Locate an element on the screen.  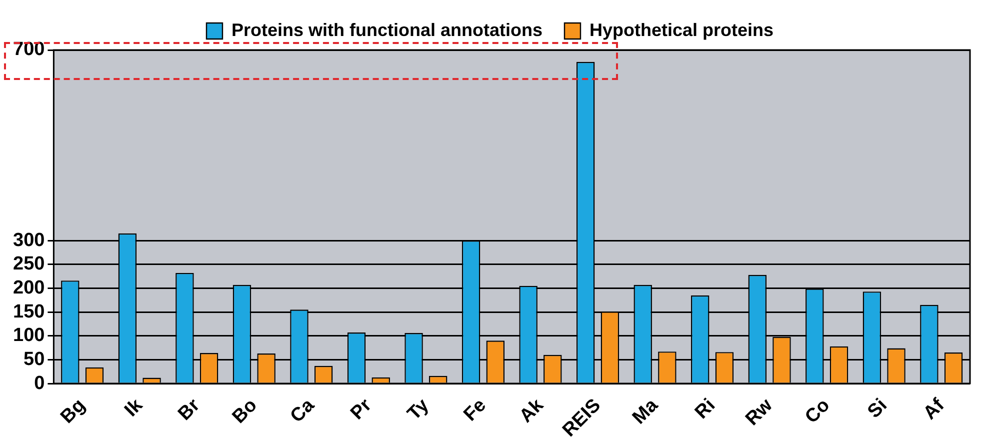
y-tick-label: 250 is located at coordinates (29, 264).